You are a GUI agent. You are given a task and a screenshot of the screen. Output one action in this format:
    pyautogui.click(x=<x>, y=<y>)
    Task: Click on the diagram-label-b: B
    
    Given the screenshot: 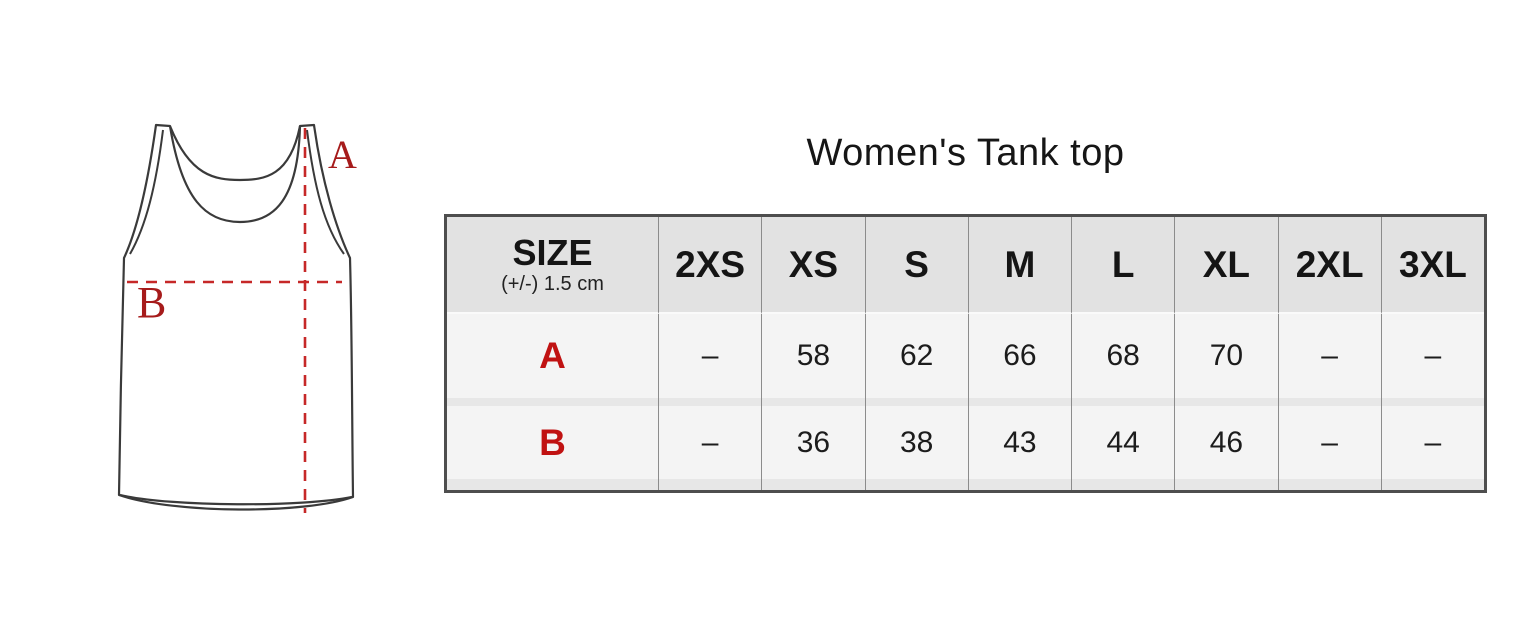 What is the action you would take?
    pyautogui.click(x=151, y=302)
    